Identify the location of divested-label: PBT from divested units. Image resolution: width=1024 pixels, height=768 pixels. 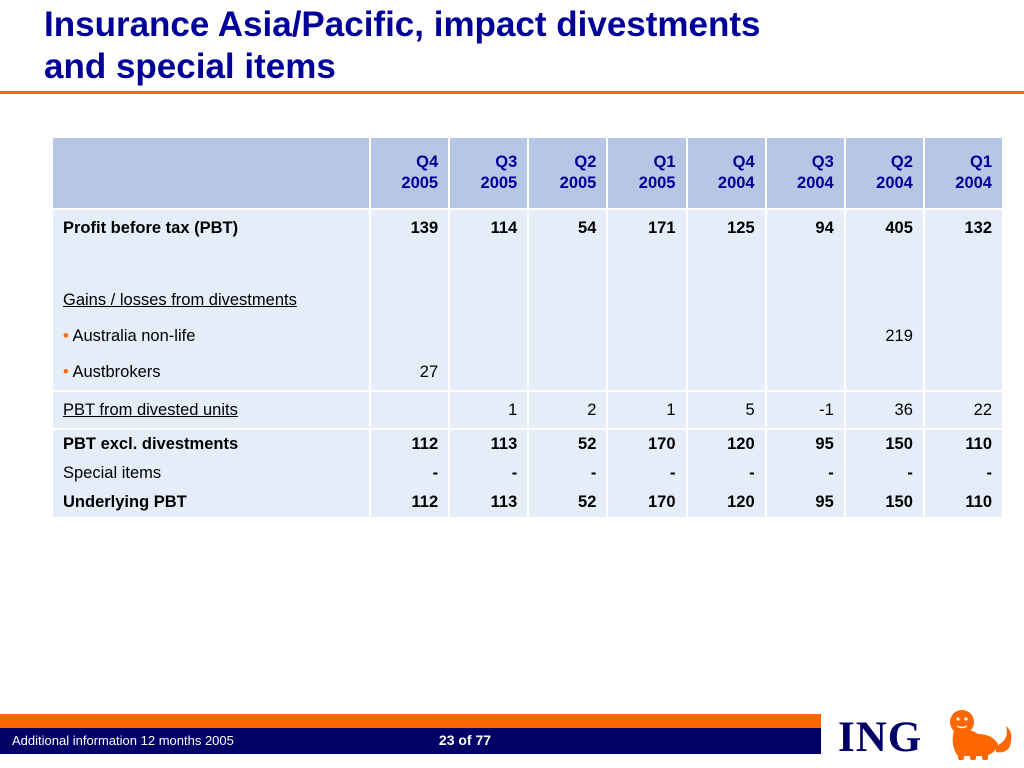
(150, 410).